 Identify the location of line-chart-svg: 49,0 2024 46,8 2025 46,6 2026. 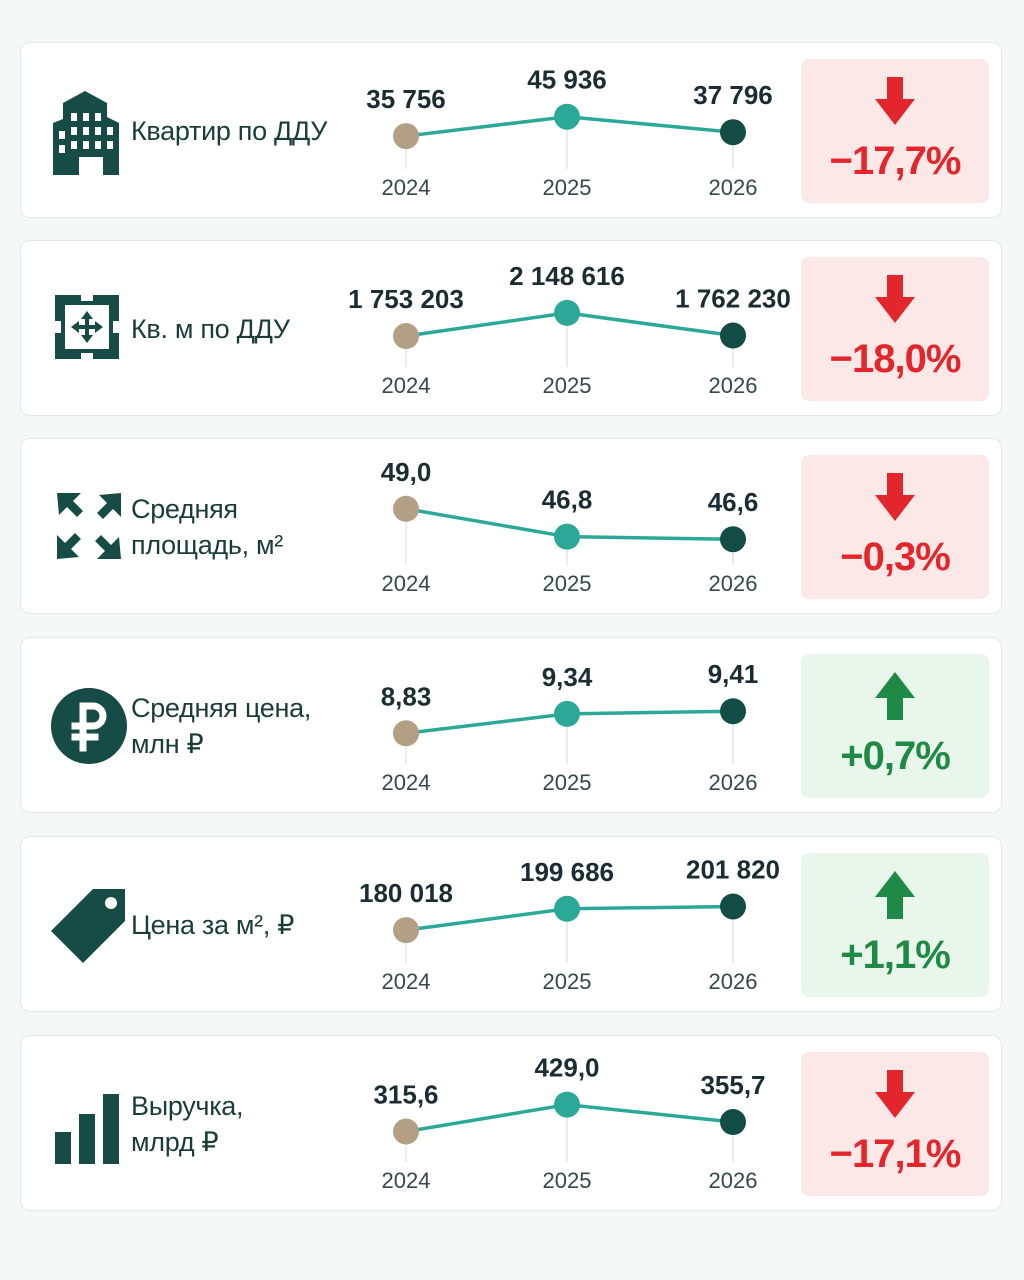
(570, 526).